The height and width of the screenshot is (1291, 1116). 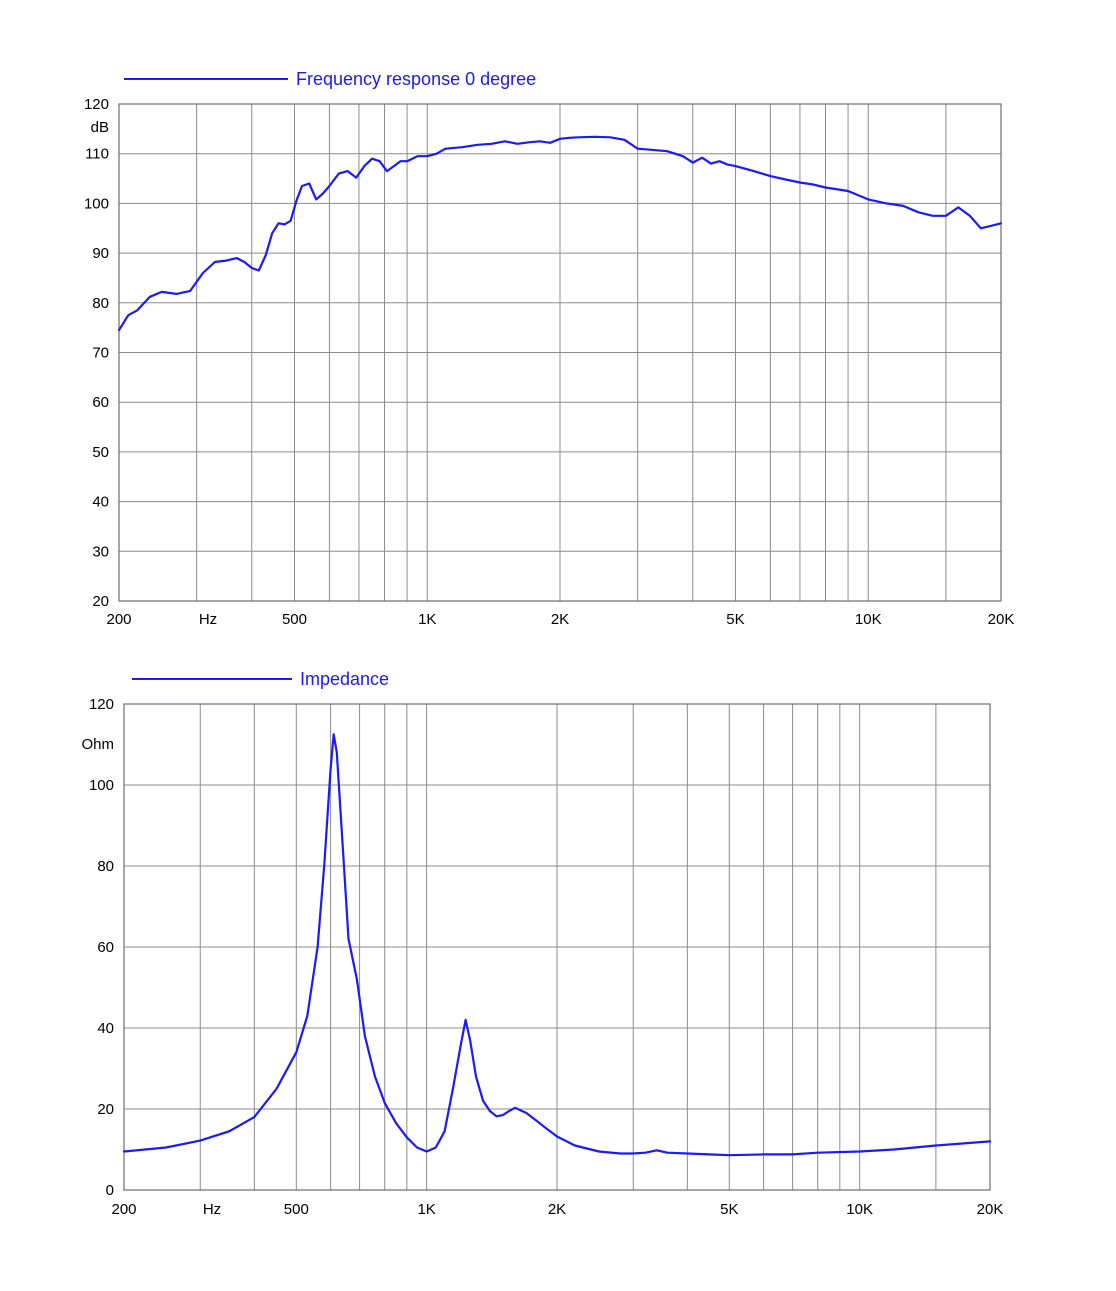 I want to click on freq-y-tick-label: 30, so click(x=100, y=551).